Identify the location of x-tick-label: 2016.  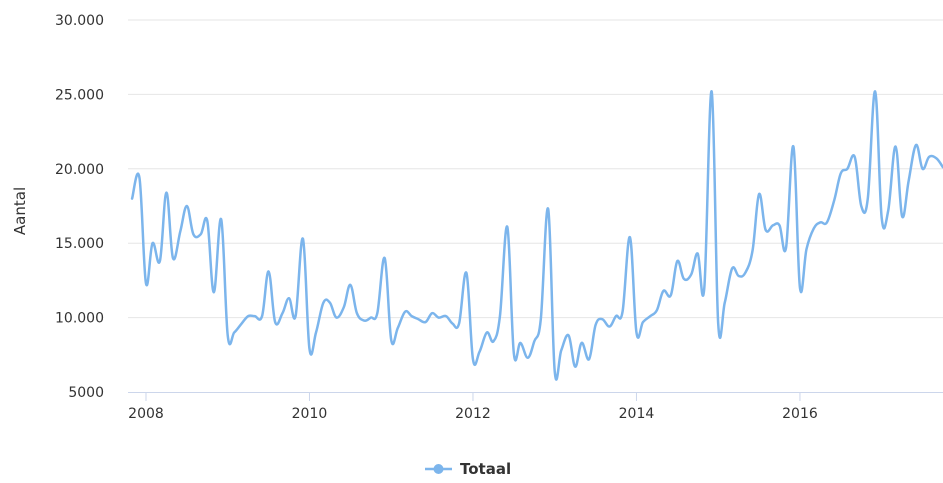
(800, 414).